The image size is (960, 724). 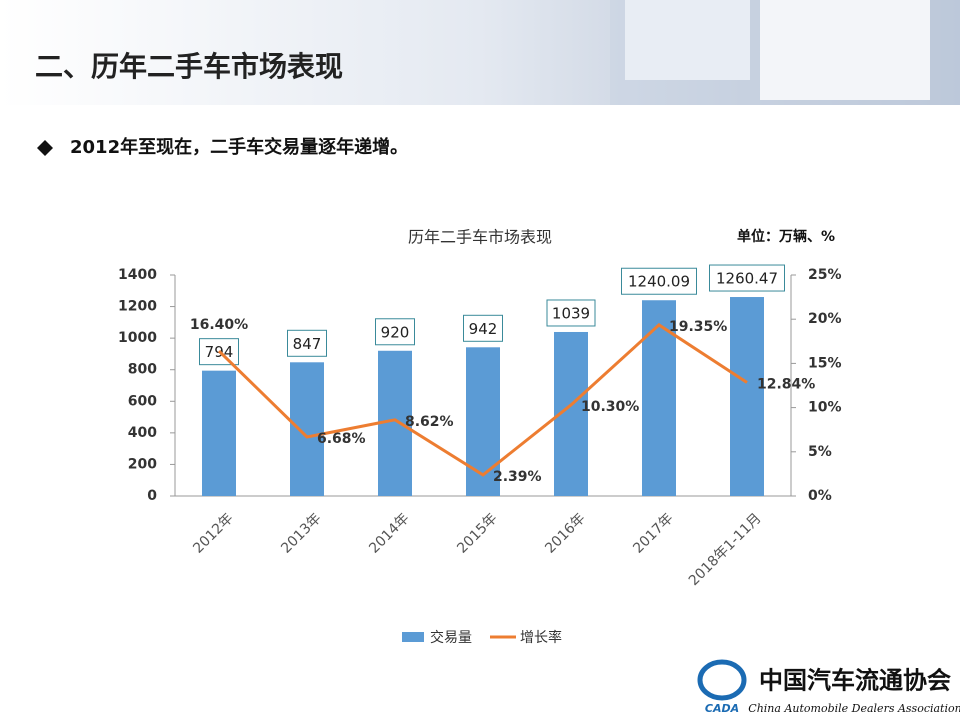 What do you see at coordinates (480, 237) in the screenshot?
I see `chart-title: 历年二手车市场表现` at bounding box center [480, 237].